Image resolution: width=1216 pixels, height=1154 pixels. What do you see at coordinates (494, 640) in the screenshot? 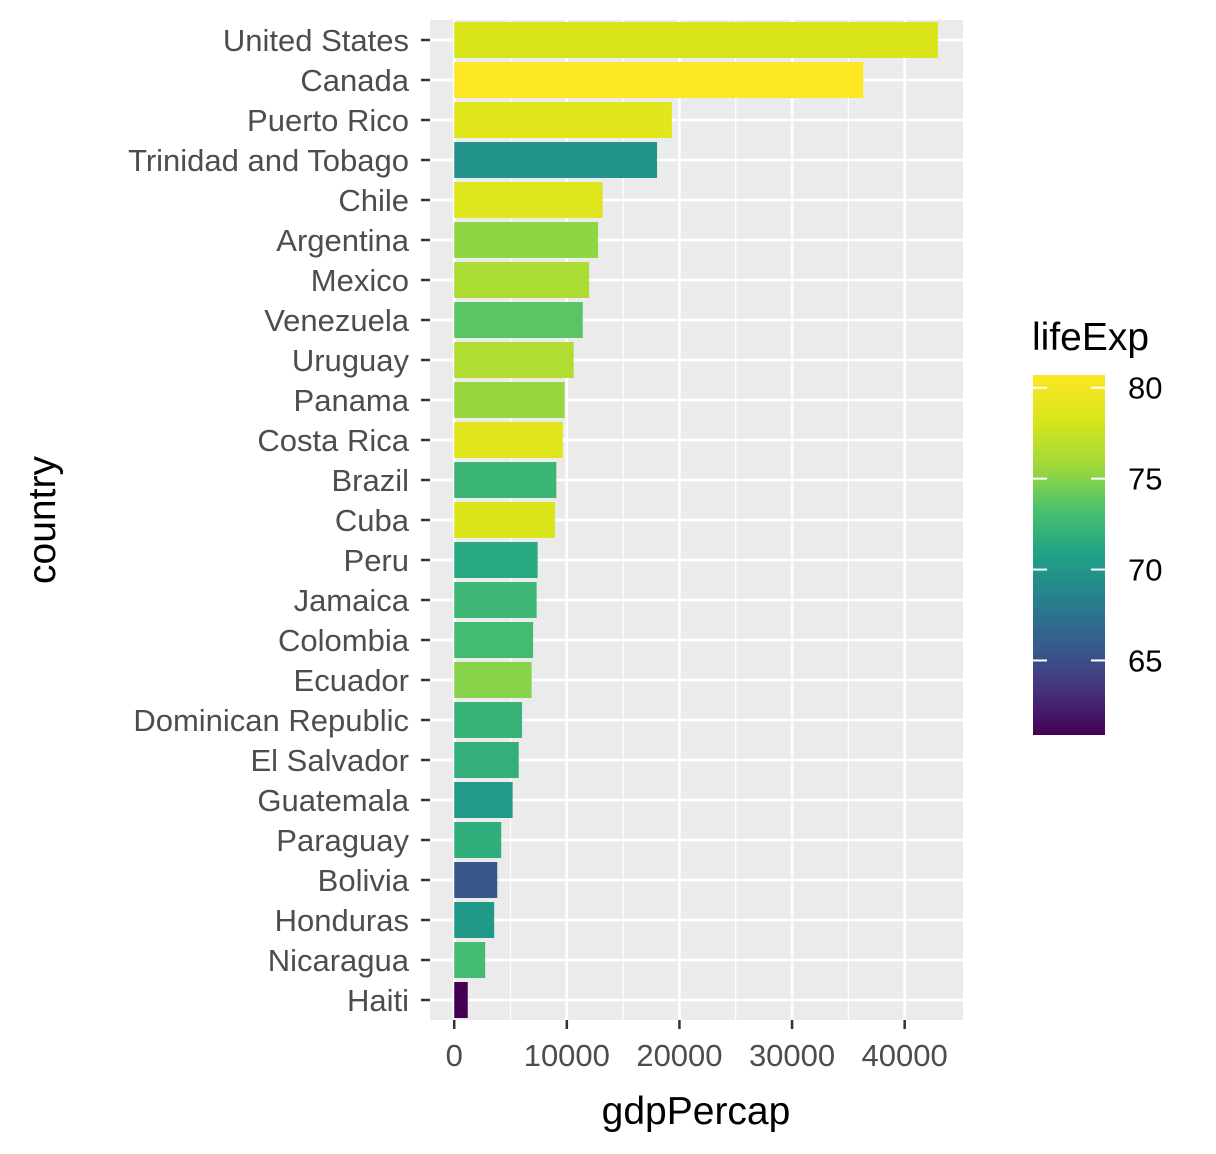
I see `bar-colombia` at bounding box center [494, 640].